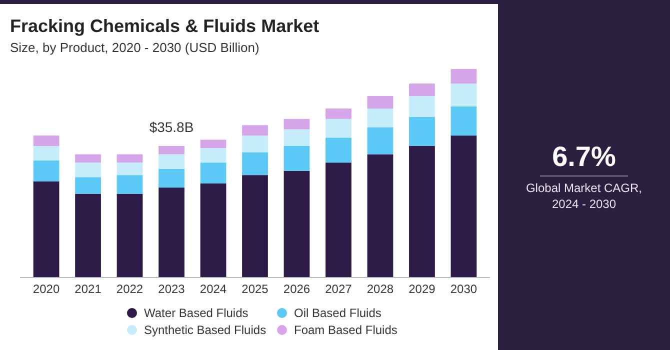 Image resolution: width=670 pixels, height=350 pixels. What do you see at coordinates (380, 289) in the screenshot?
I see `x-tick-label: 2028` at bounding box center [380, 289].